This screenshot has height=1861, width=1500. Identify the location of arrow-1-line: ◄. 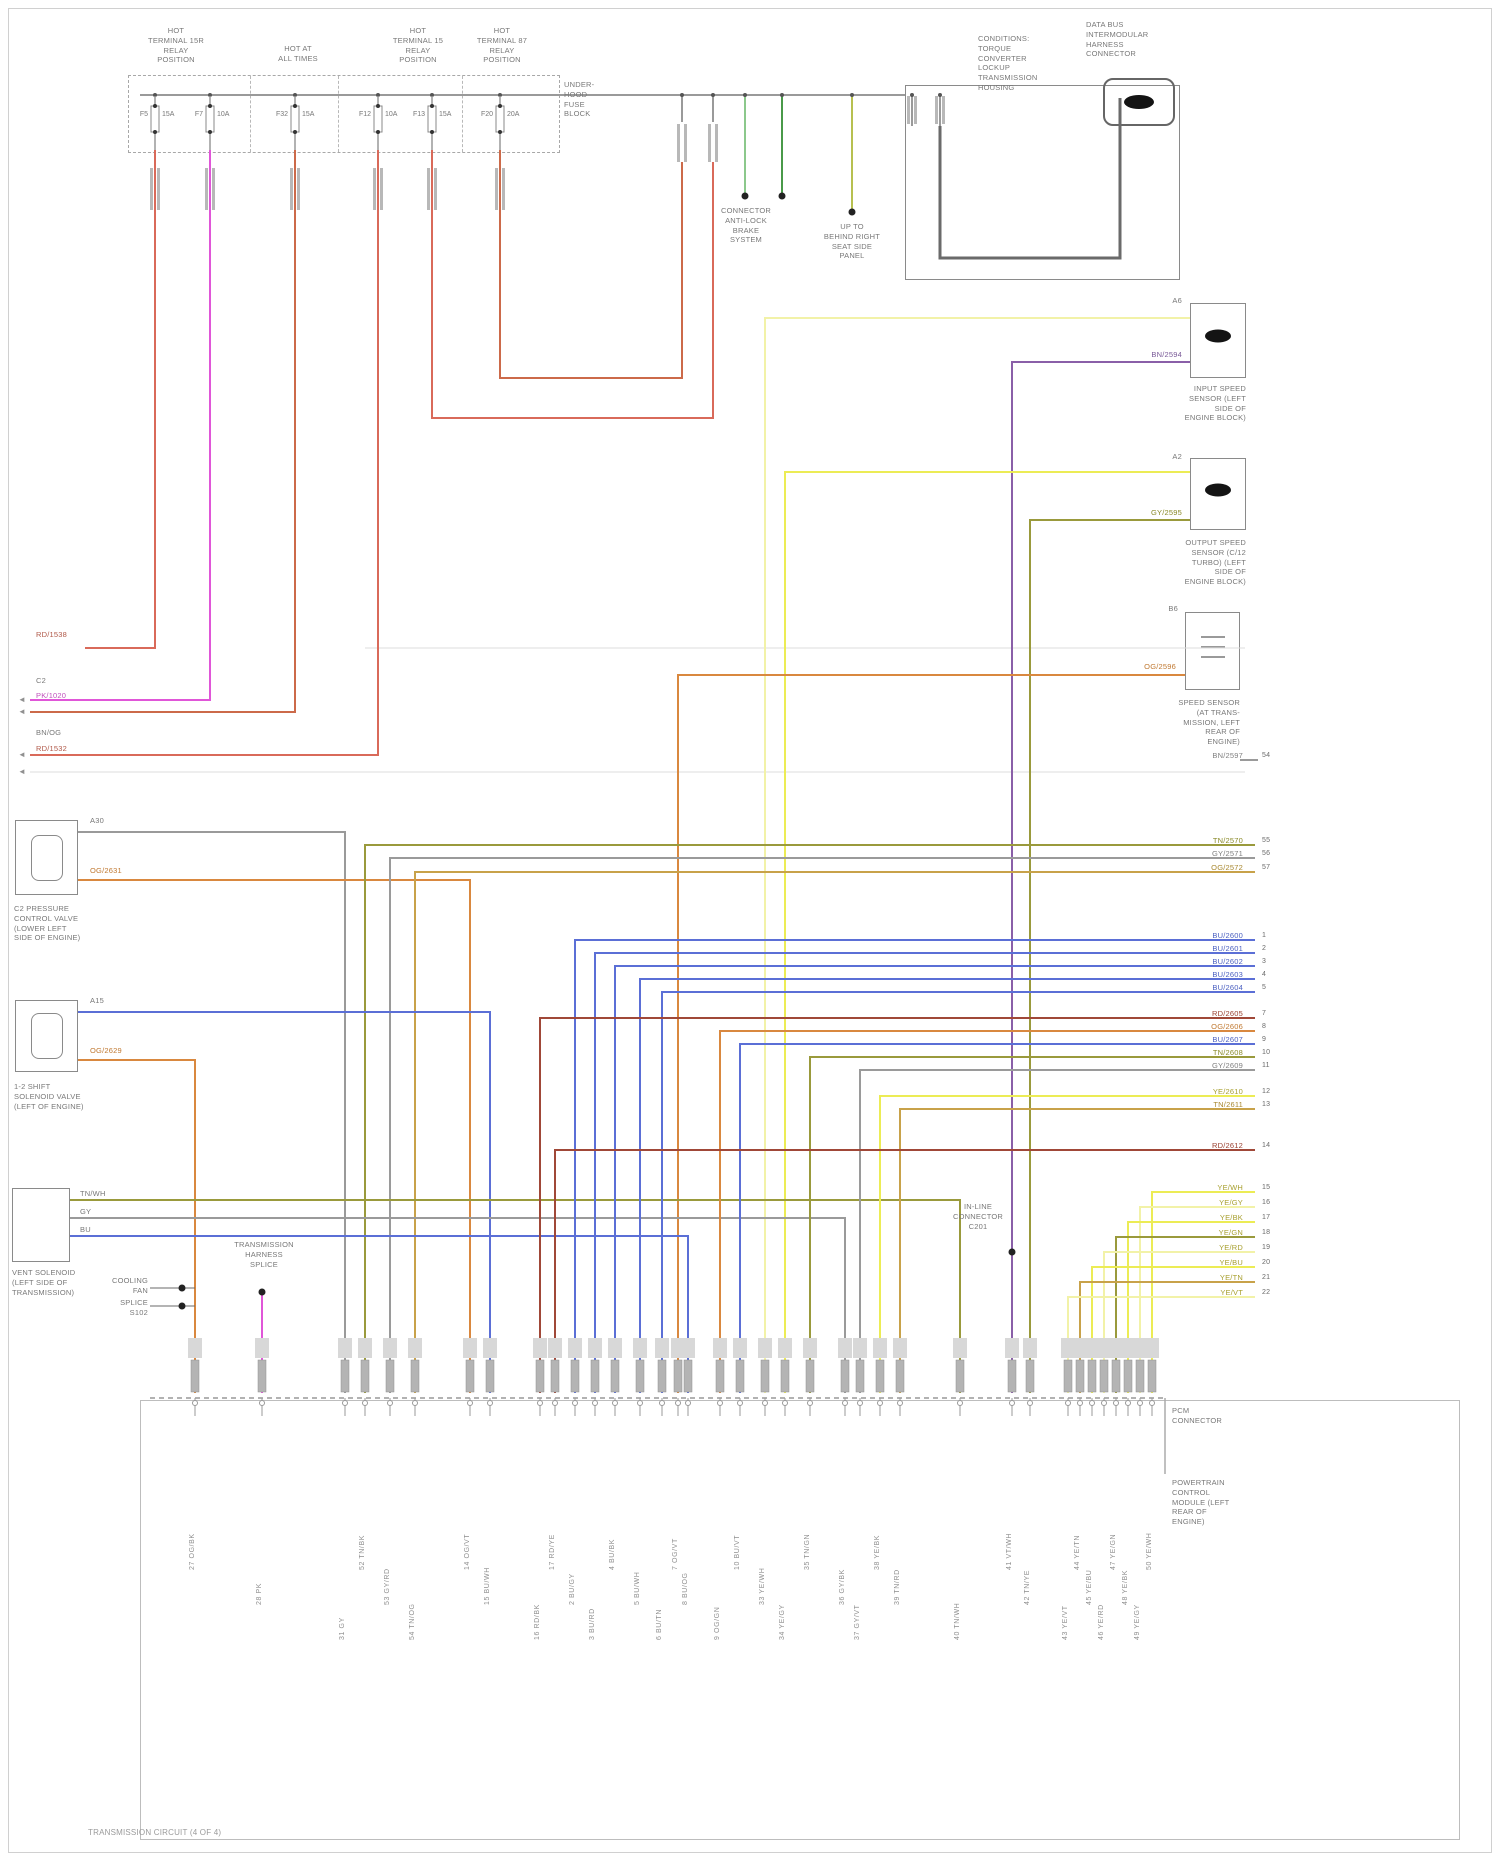
(22, 699).